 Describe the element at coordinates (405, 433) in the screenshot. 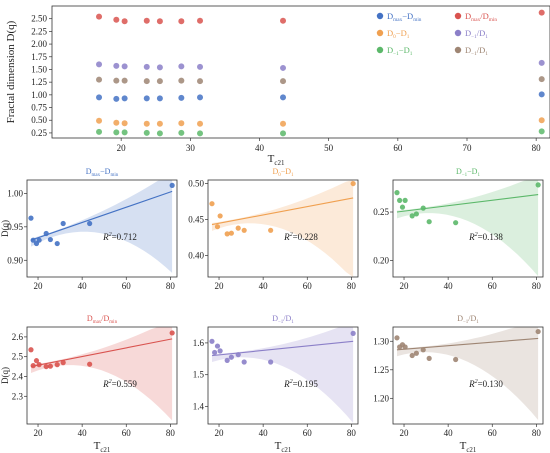

I see `p6-x-tick-label: 20` at that location.